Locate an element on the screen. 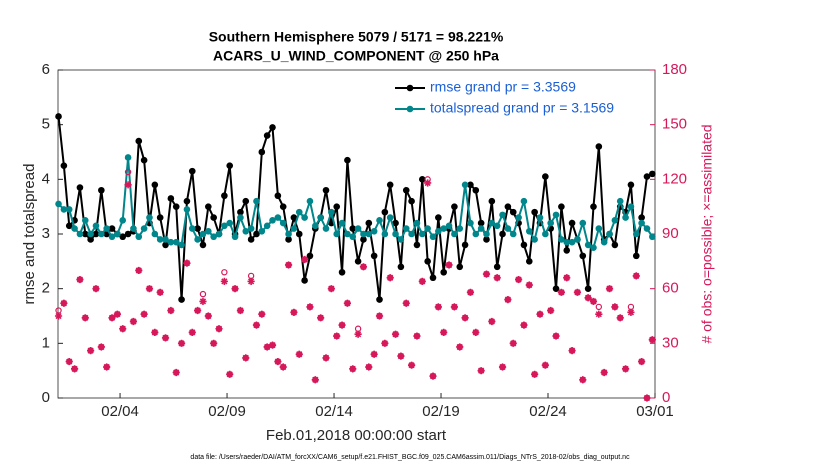 Image resolution: width=830 pixels, height=470 pixels. x-tick-label: 02/09 is located at coordinates (227, 411).